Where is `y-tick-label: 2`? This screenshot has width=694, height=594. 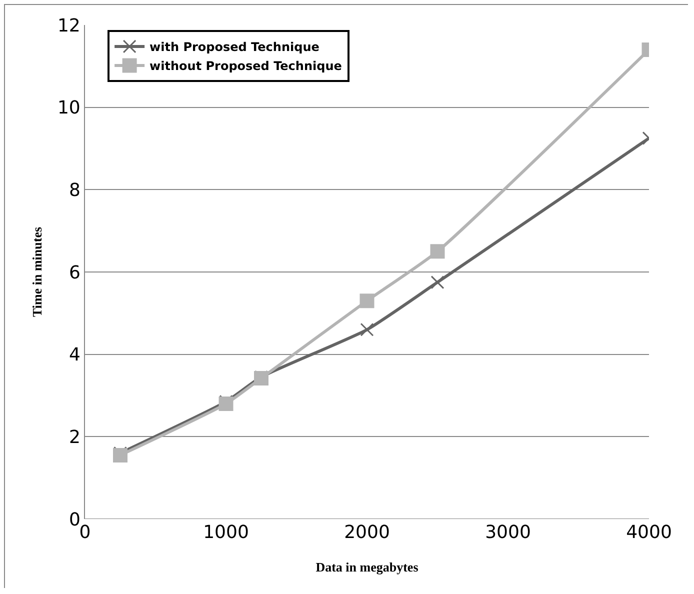
y-tick-label: 2 is located at coordinates (74, 437).